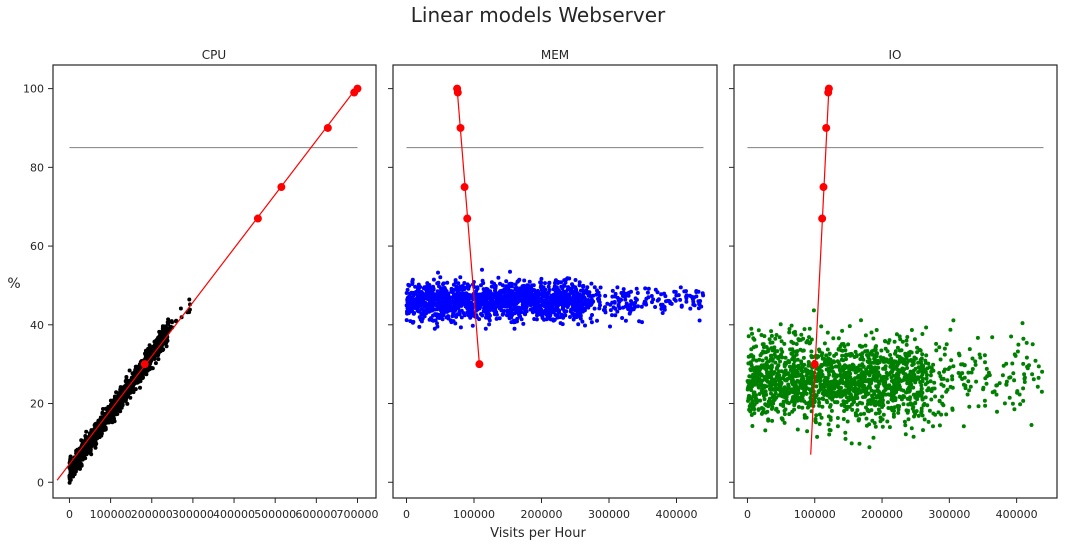 This screenshot has width=1070, height=547. I want to click on mem-scatter-points, so click(555, 299).